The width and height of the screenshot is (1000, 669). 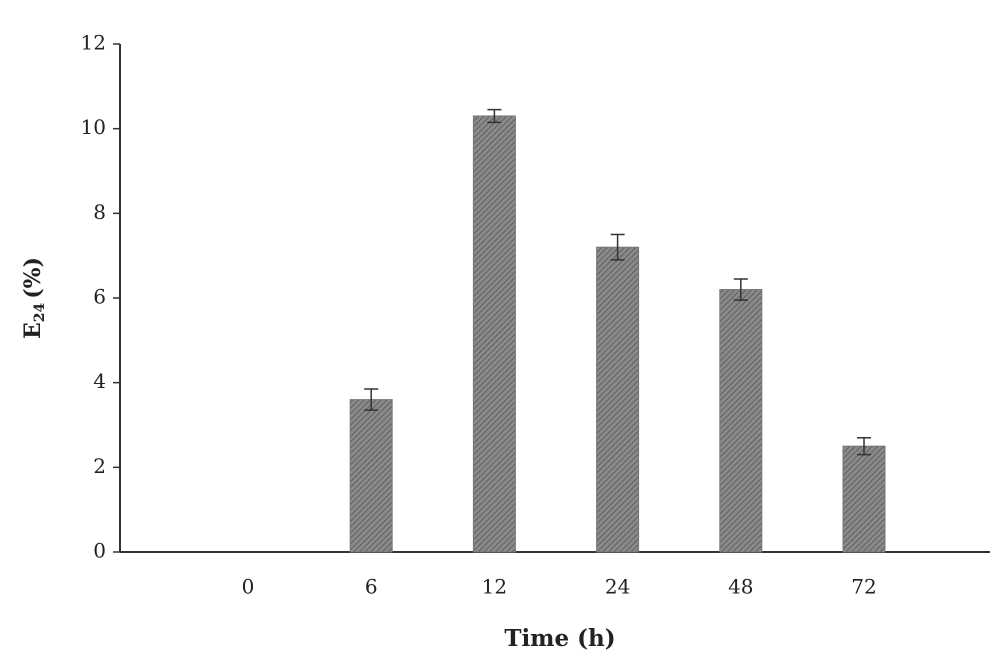 What do you see at coordinates (99, 466) in the screenshot?
I see `y-tick-label: 2` at bounding box center [99, 466].